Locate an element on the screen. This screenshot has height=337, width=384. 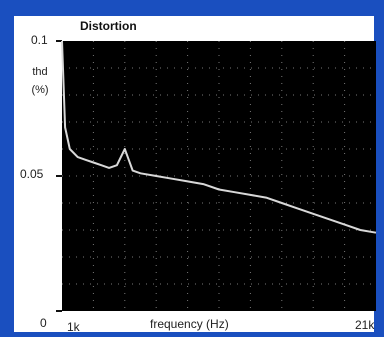
x-axis-label: frequency (Hz) is located at coordinates (189, 324).